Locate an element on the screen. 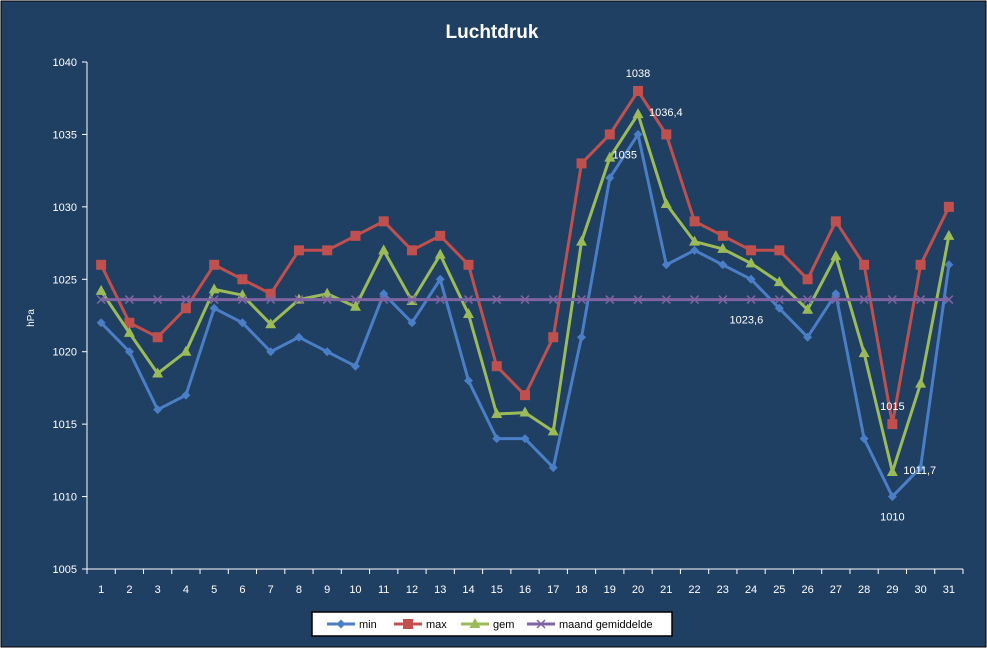 The height and width of the screenshot is (653, 987). x-tick-label: 21 is located at coordinates (666, 590).